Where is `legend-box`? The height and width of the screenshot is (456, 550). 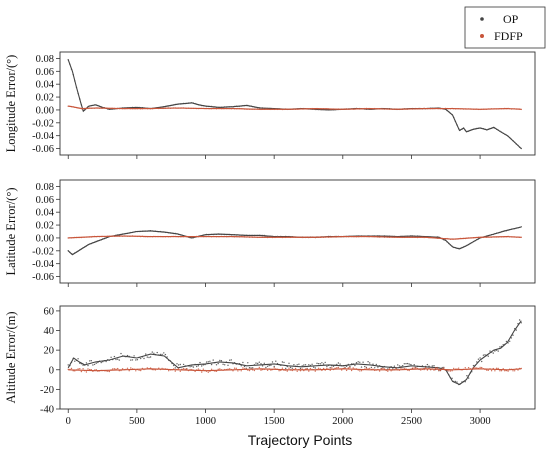
legend-box is located at coordinates (505, 27).